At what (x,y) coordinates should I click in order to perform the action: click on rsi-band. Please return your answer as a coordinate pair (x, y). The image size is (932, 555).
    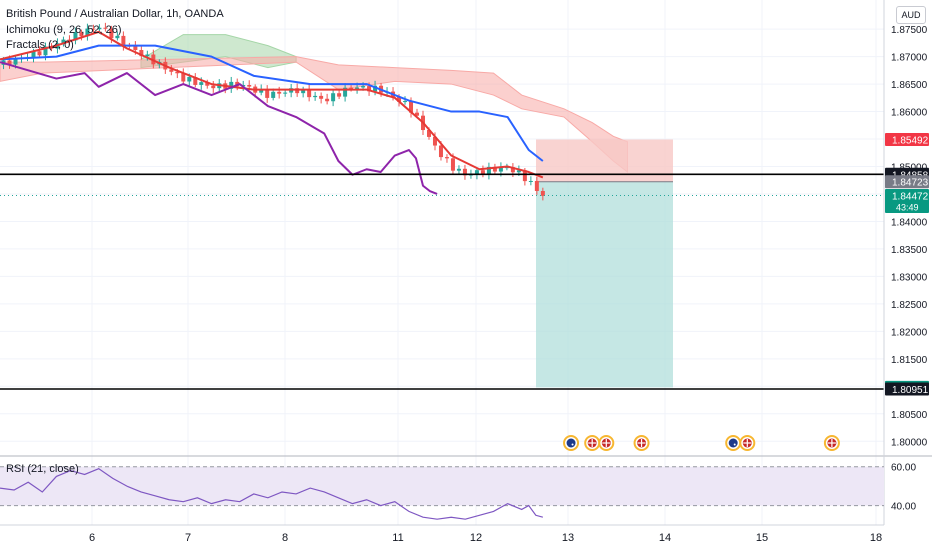
    Looking at the image, I should click on (442, 486).